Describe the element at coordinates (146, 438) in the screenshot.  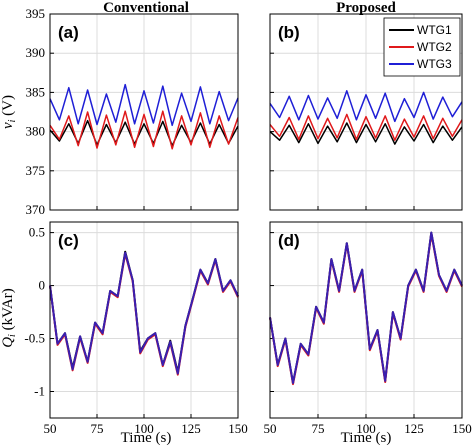
I see `xlabel-left: Time (s)` at that location.